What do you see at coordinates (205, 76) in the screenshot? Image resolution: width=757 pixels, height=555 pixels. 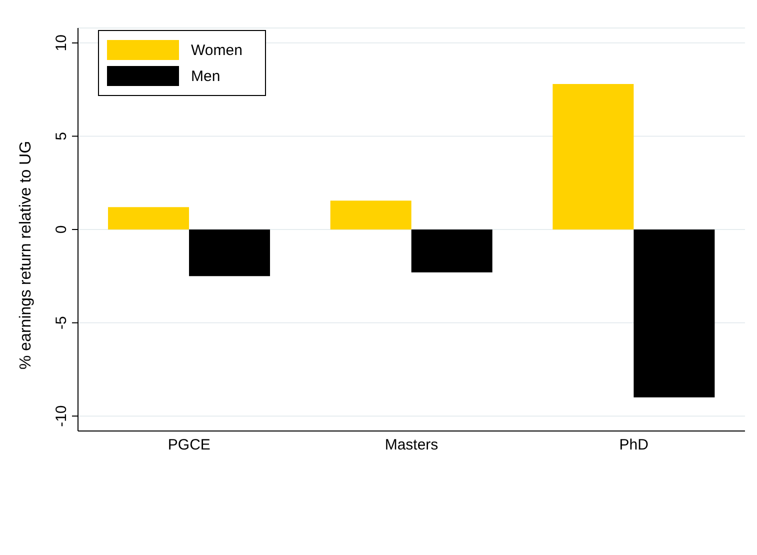 I see `legend-label: Men` at bounding box center [205, 76].